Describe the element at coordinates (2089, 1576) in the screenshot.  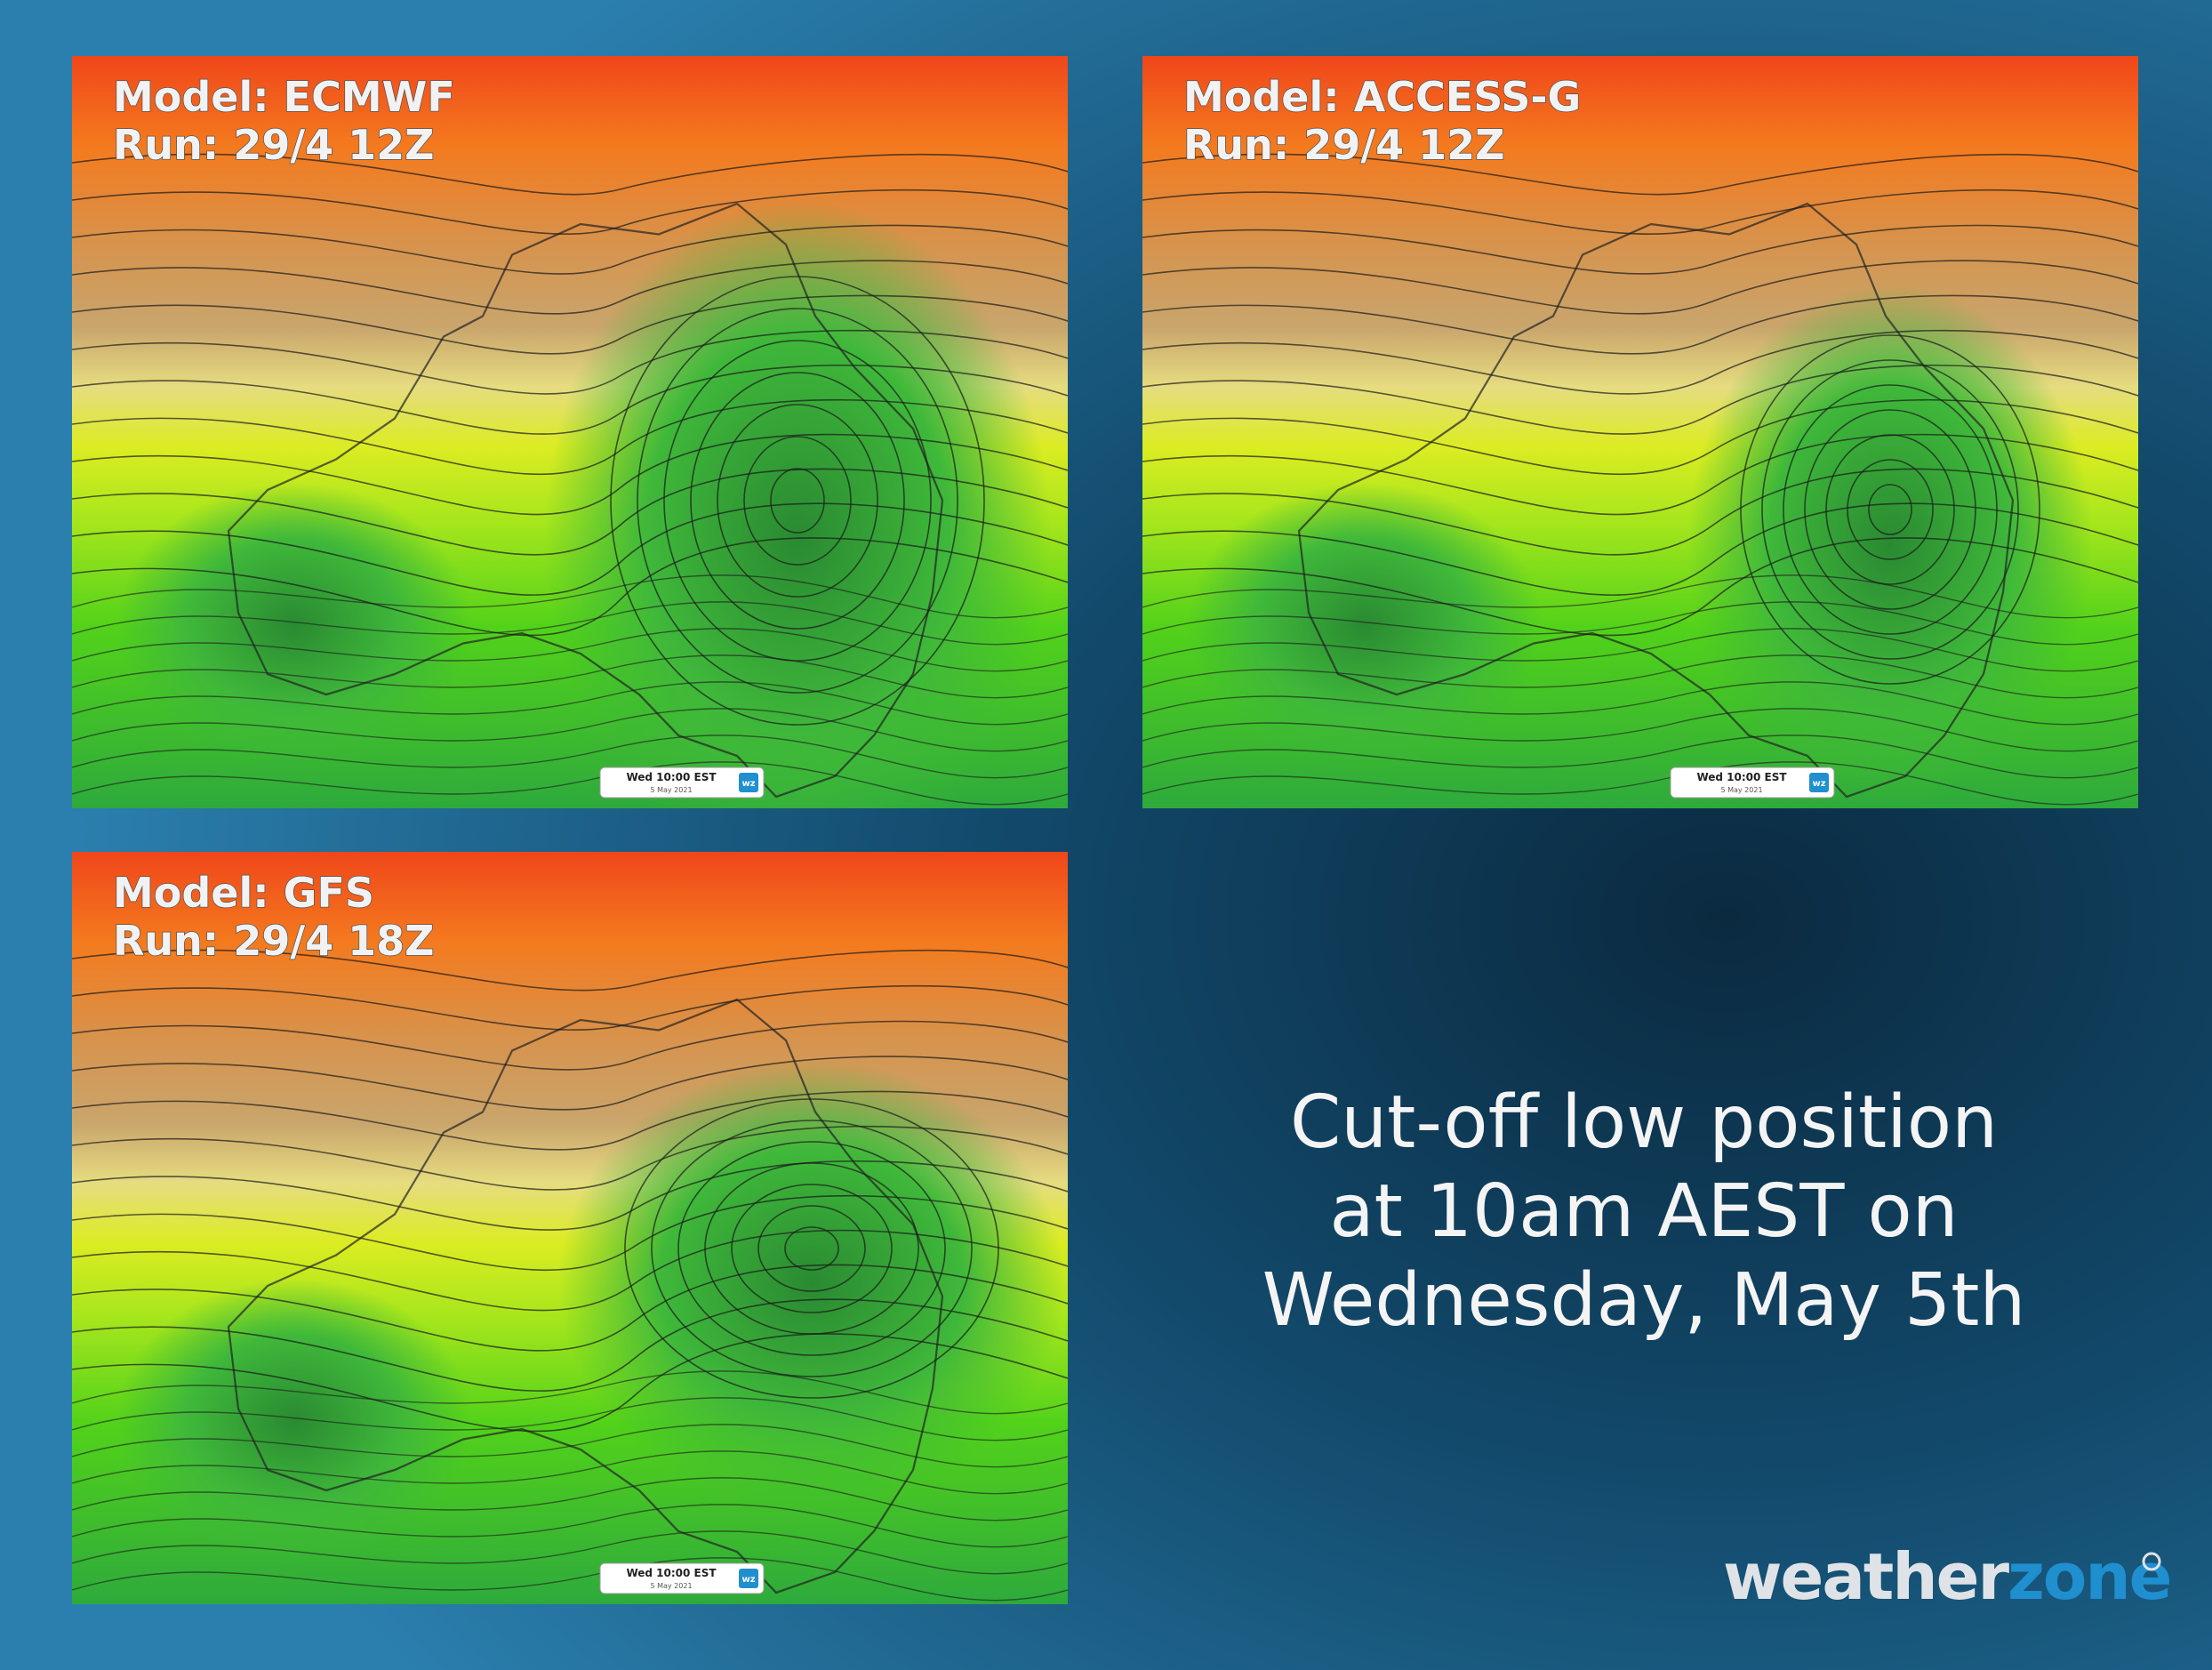
I see `logo-zone: zone` at that location.